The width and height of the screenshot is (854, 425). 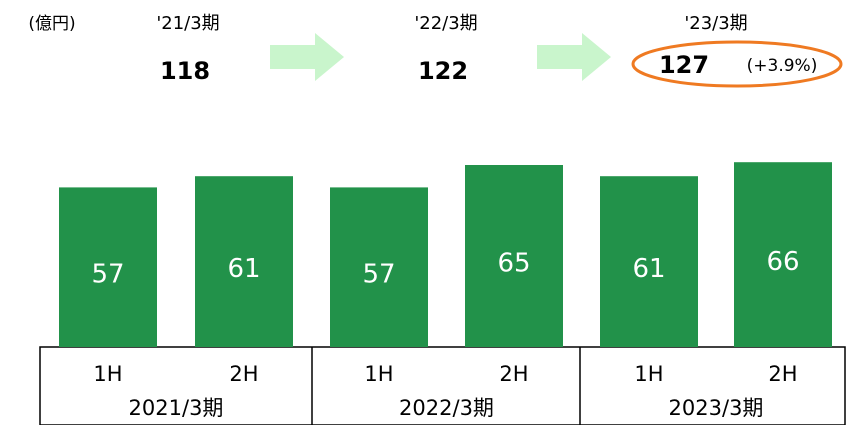 What do you see at coordinates (445, 23) in the screenshot?
I see `summary-period: '22/3期` at bounding box center [445, 23].